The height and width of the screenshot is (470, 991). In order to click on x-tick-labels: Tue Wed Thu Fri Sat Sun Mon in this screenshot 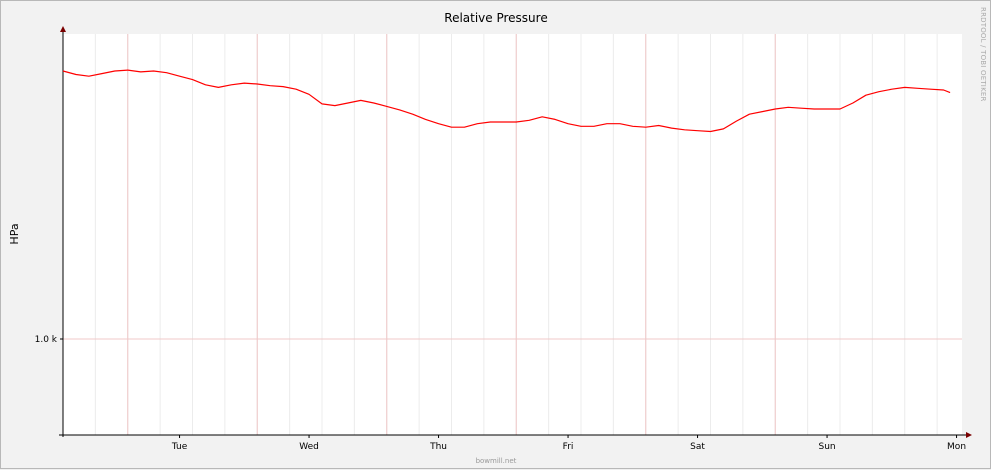, I will do `click(568, 443)`.